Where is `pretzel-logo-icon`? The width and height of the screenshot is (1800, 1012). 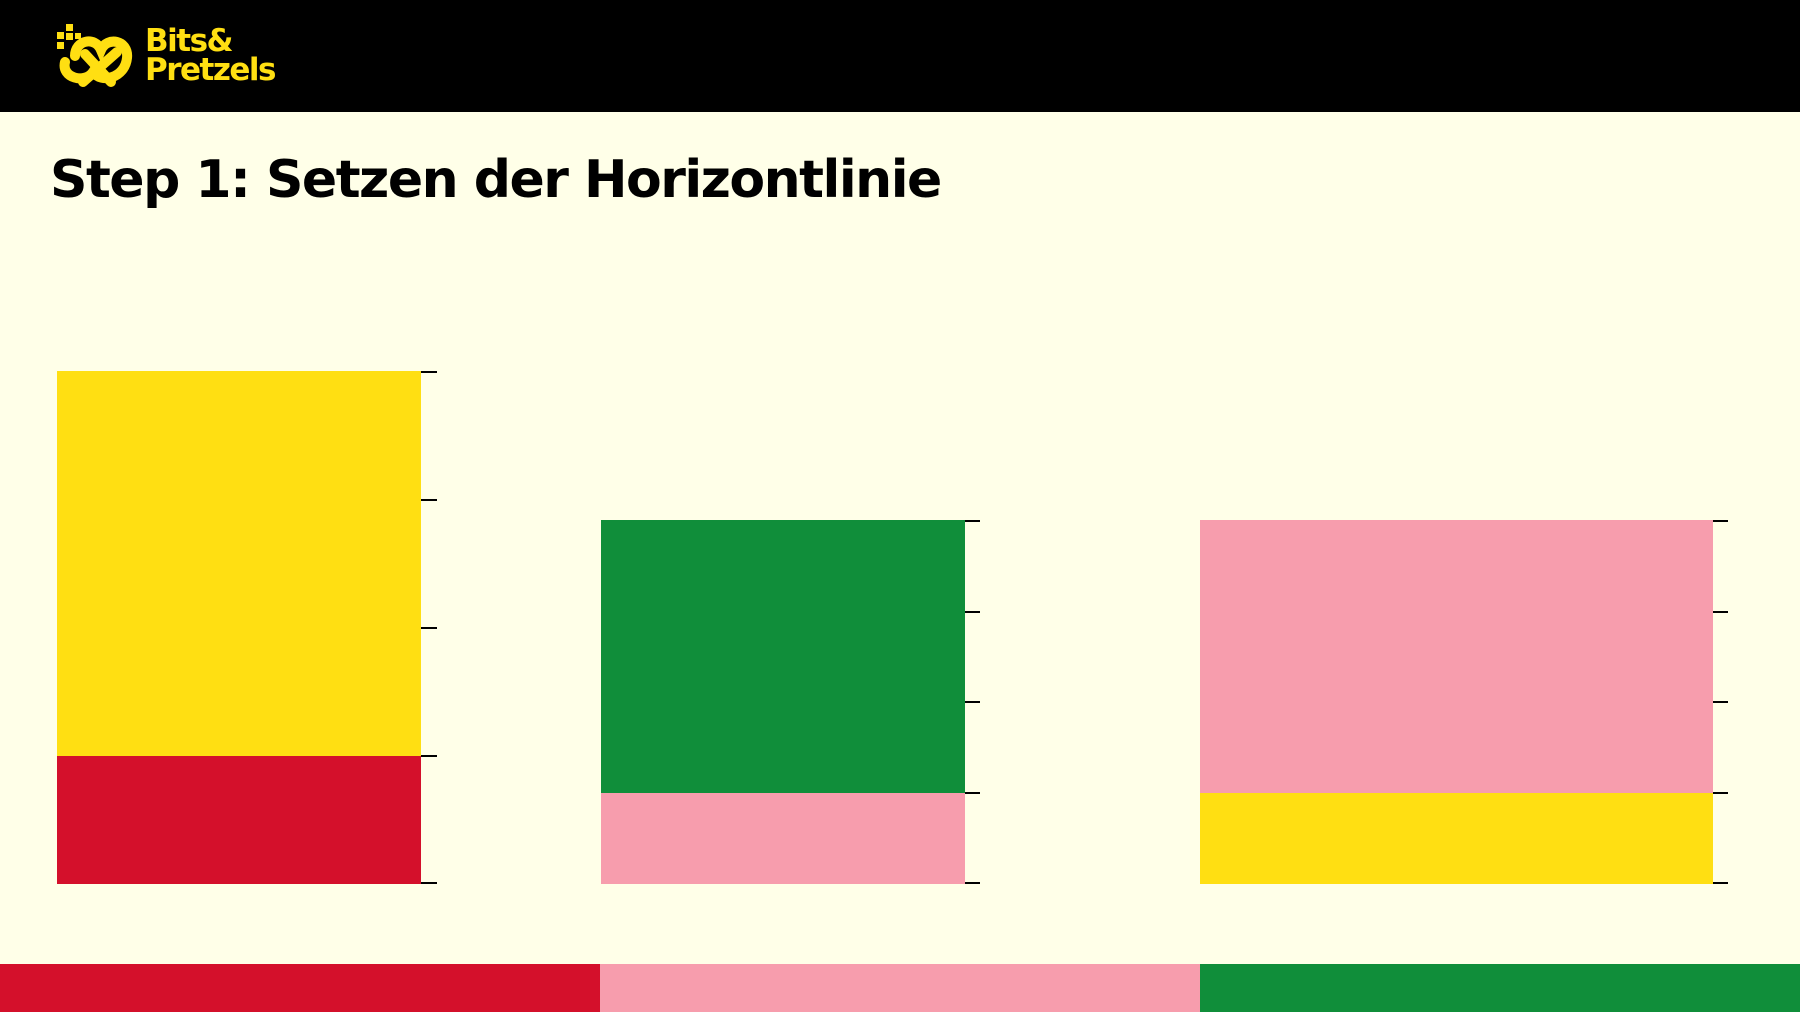 pretzel-logo-icon is located at coordinates (94, 55).